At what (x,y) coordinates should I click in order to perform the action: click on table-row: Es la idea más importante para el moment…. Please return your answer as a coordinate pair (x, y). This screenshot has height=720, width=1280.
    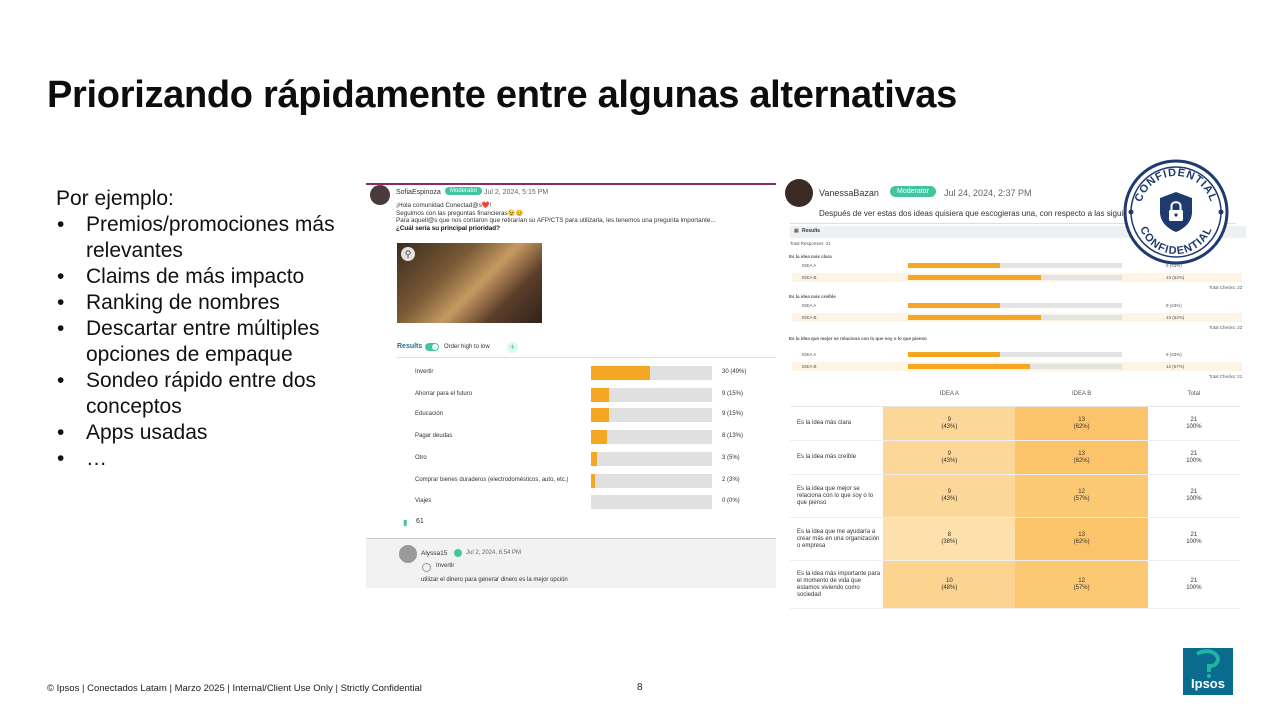
    Looking at the image, I should click on (1015, 584).